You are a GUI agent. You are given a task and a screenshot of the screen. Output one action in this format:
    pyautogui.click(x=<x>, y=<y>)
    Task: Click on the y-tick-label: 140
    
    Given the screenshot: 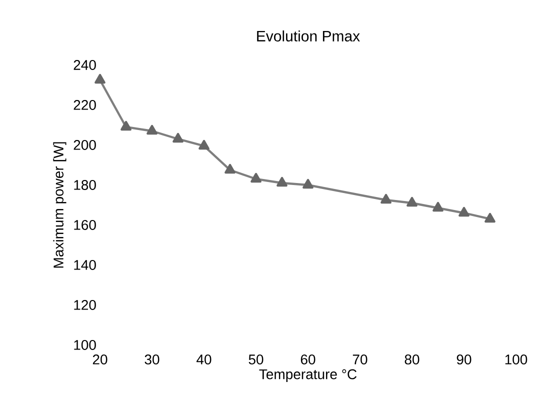 What is the action you would take?
    pyautogui.click(x=85, y=265)
    